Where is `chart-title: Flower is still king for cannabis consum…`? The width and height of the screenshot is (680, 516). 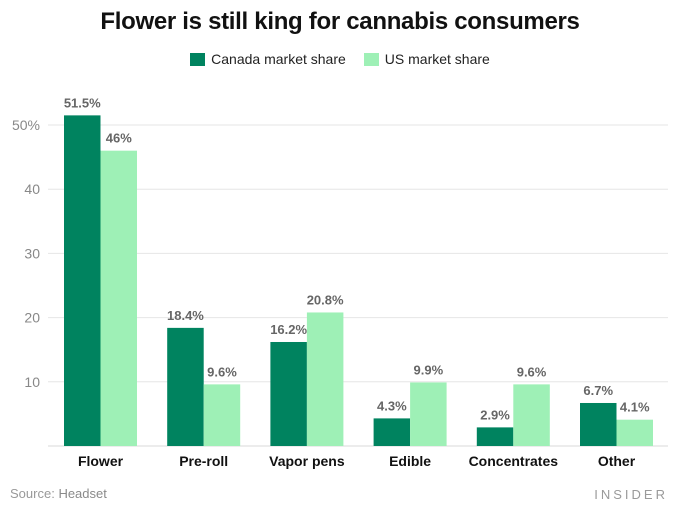 chart-title: Flower is still king for cannabis consum… is located at coordinates (340, 21).